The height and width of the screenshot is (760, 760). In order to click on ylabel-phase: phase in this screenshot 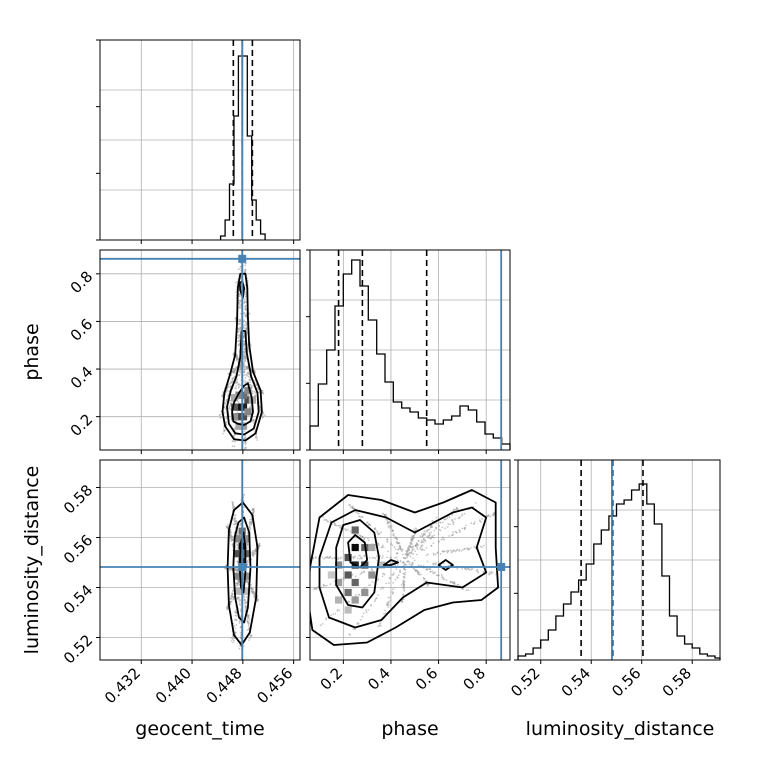, I will do `click(32, 351)`.